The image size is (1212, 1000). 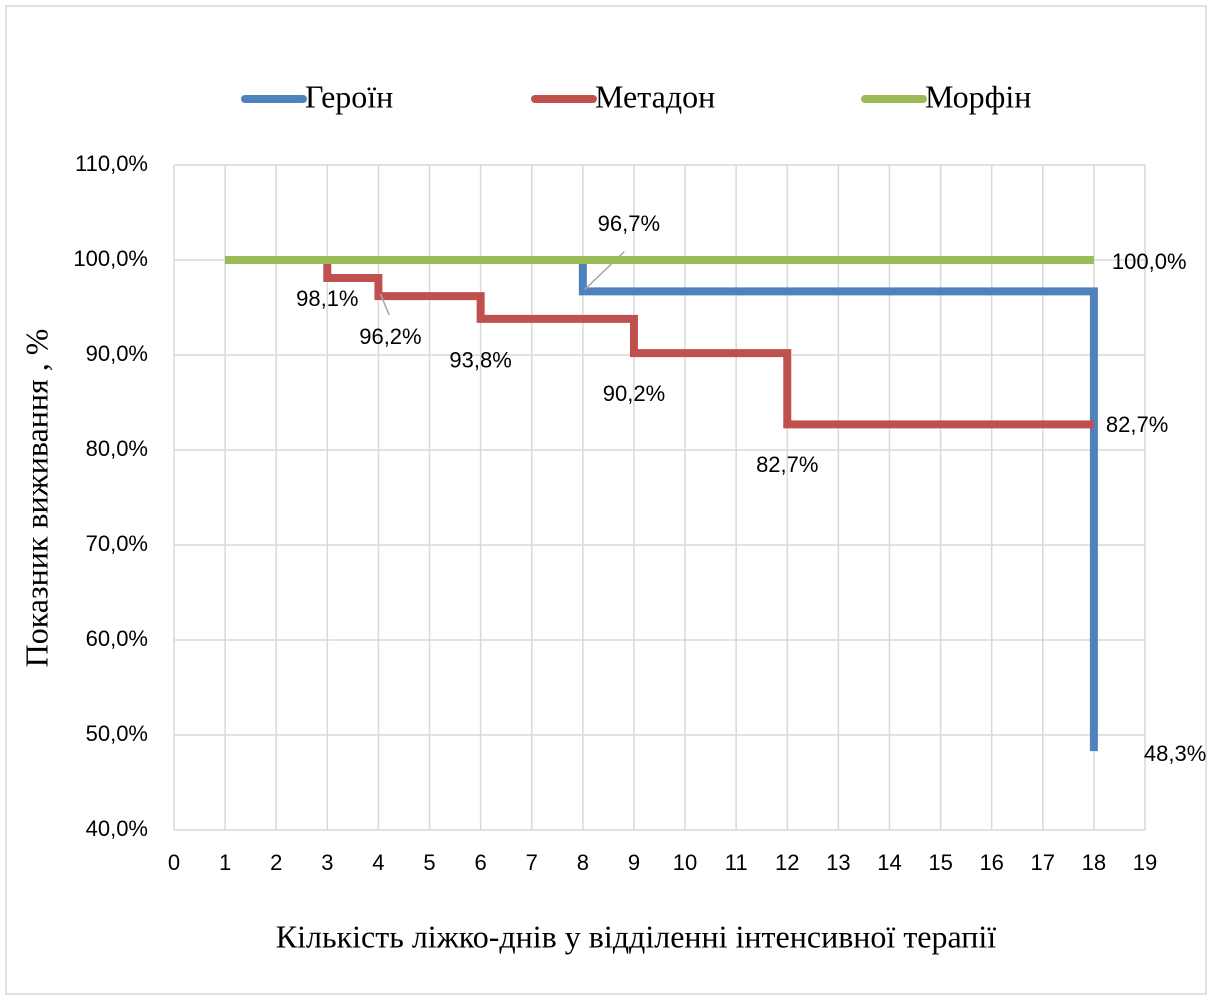 I want to click on x-tick-label: 4, so click(x=378, y=862).